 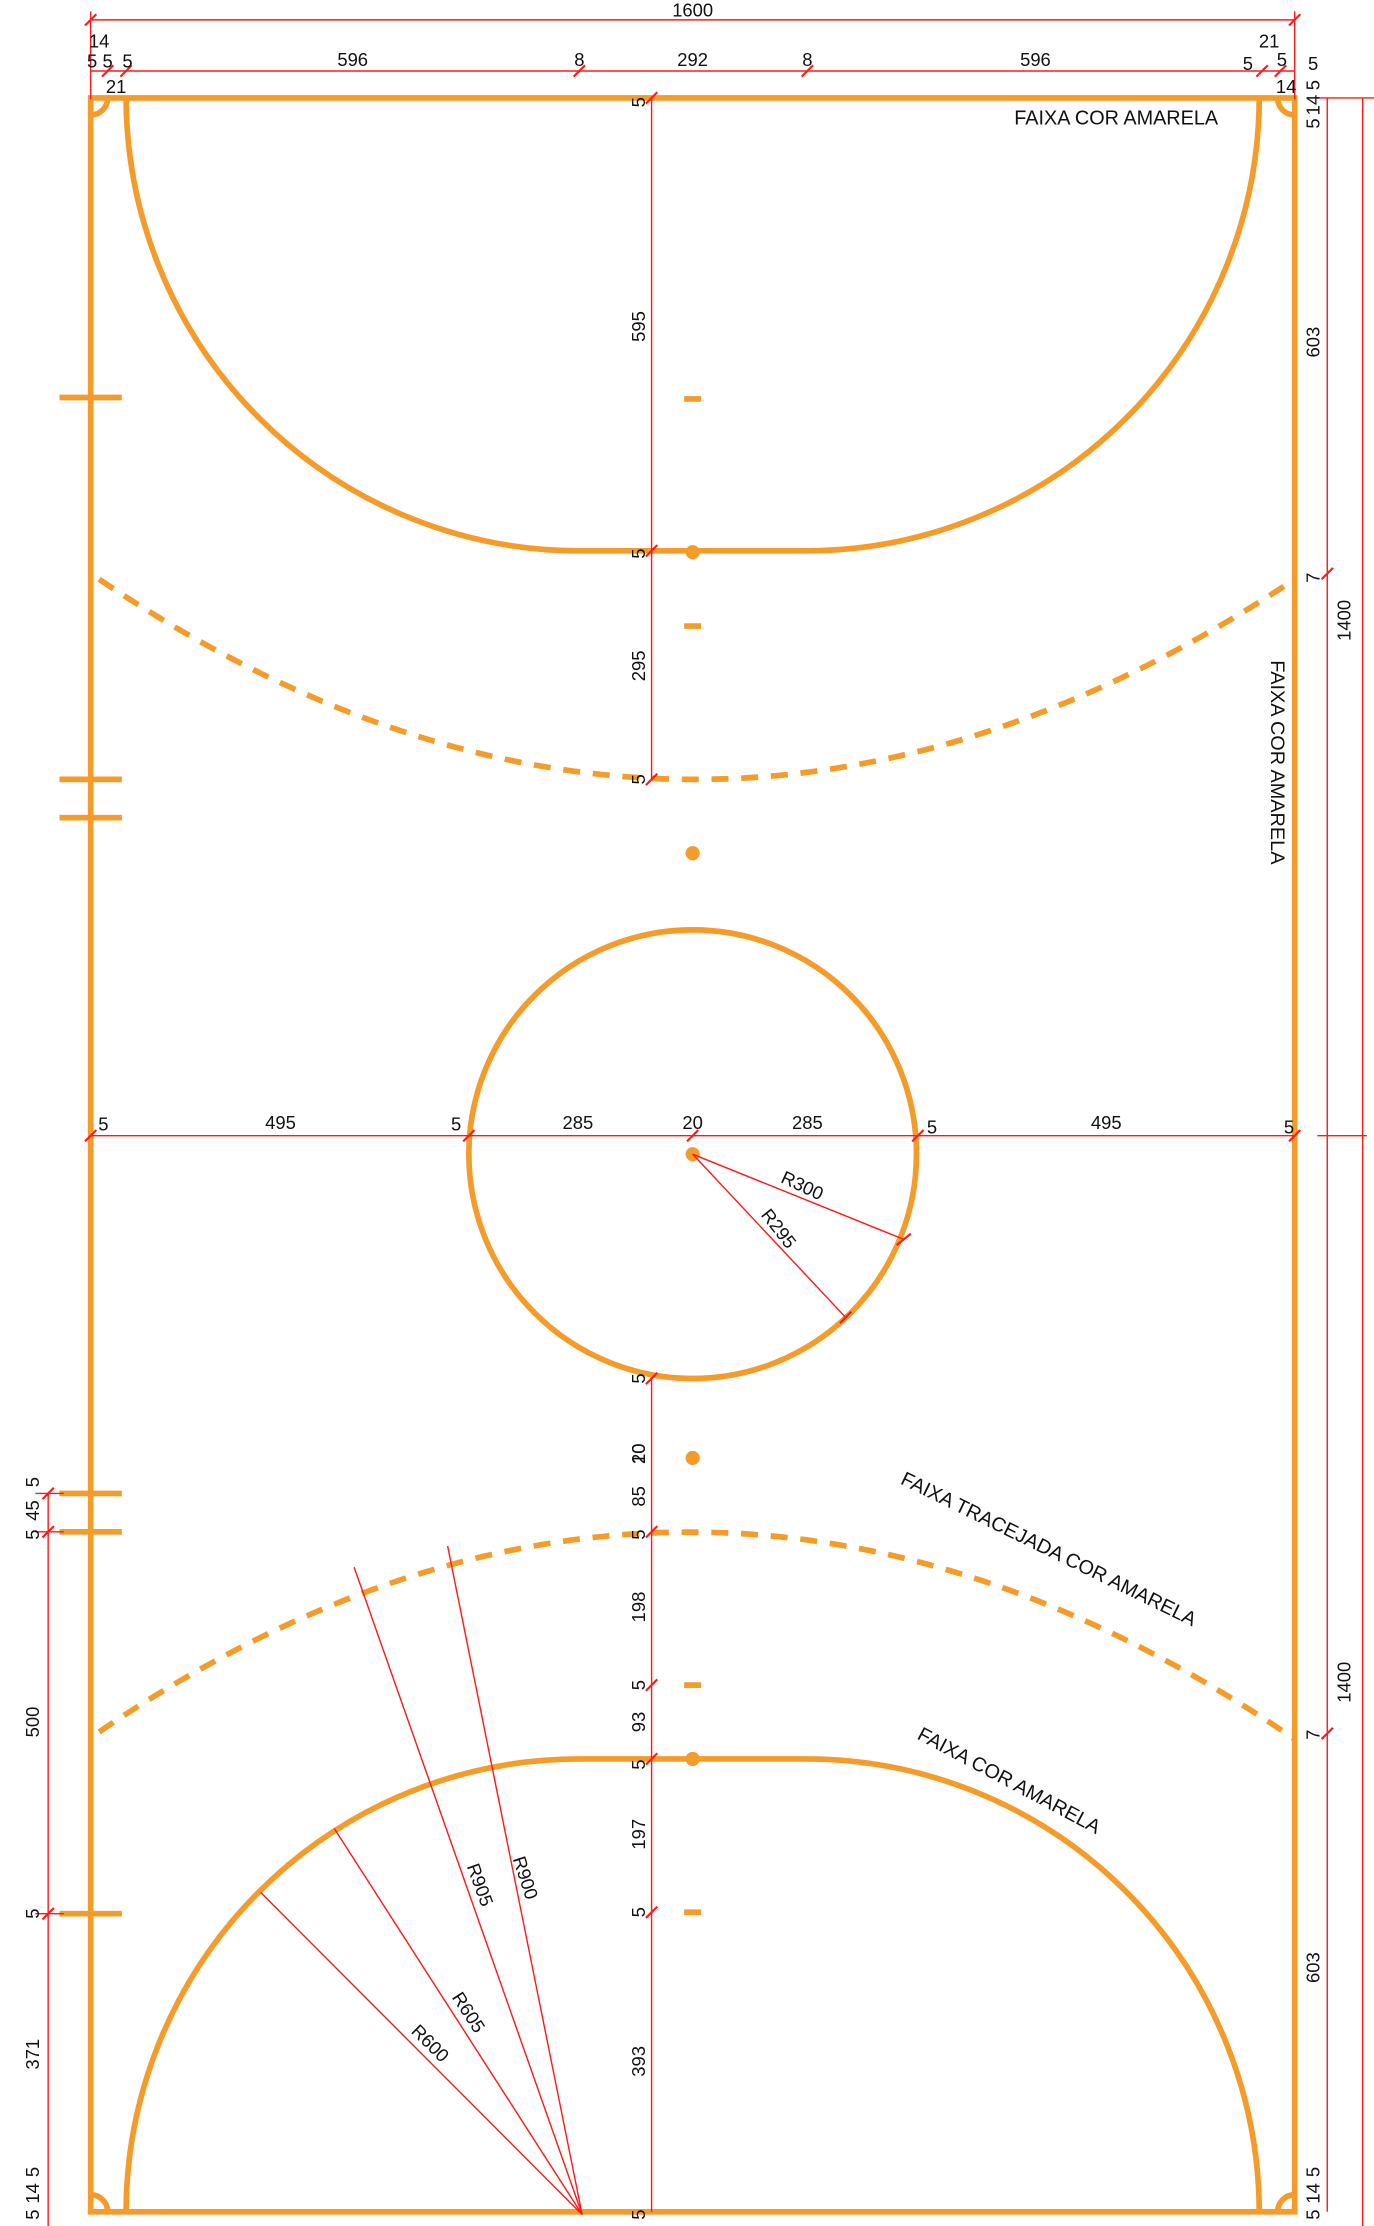 I want to click on side-marks, so click(x=90, y=1155).